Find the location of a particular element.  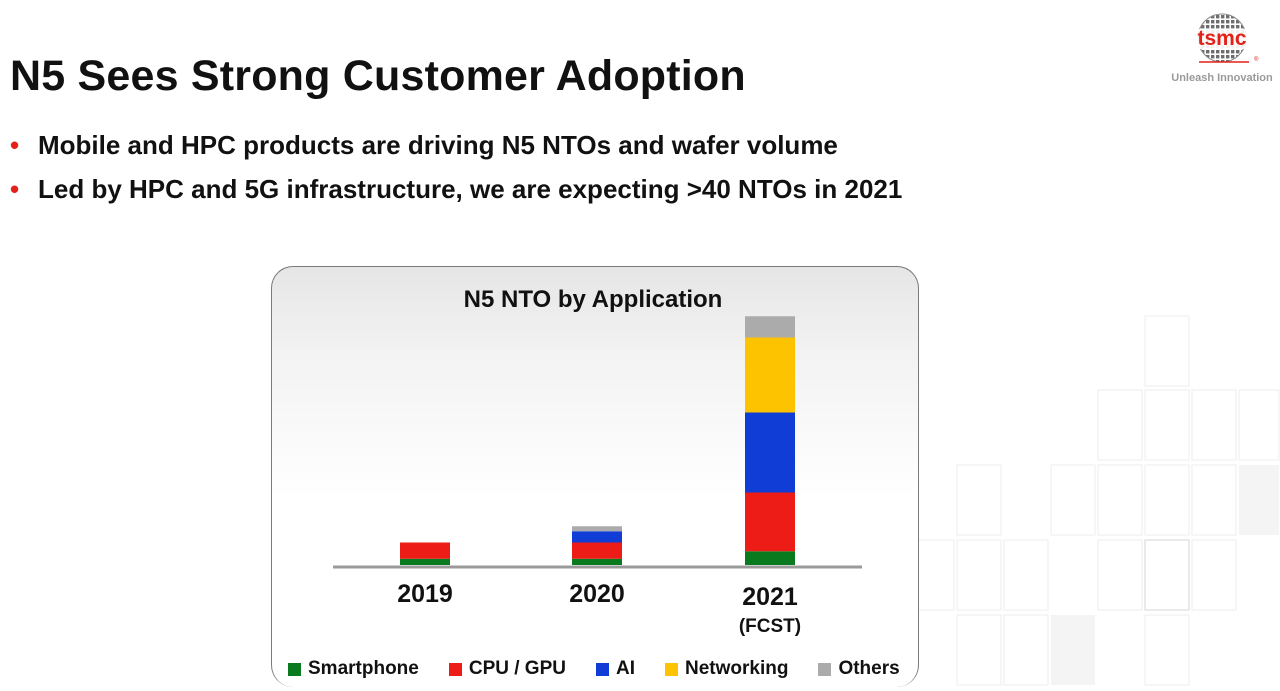

legend-item-ai: AI is located at coordinates (615, 669).